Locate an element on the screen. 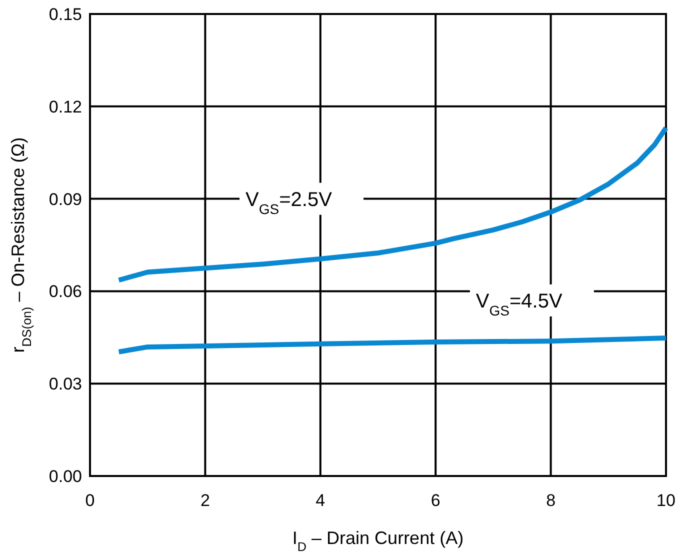 This screenshot has height=552, width=680. x-tick-label: 0 is located at coordinates (90, 500).